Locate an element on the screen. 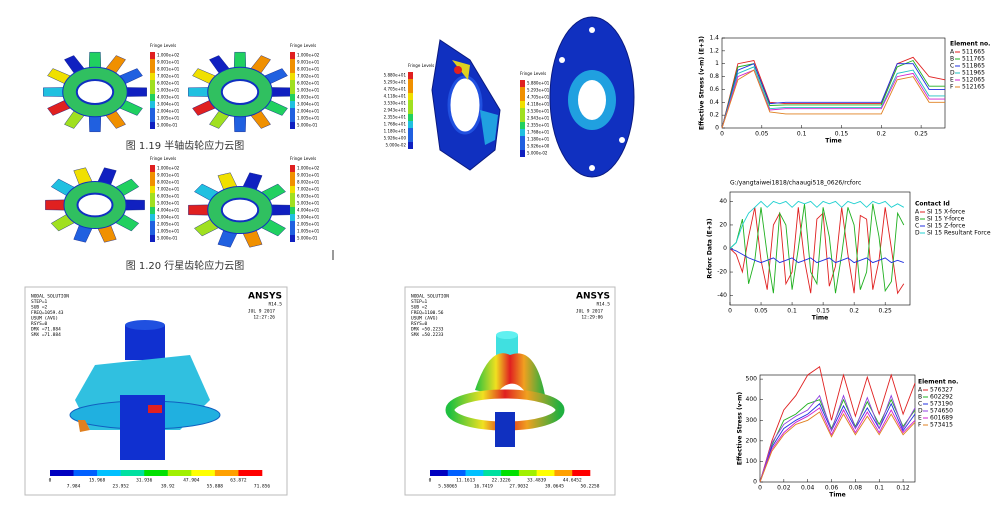 This screenshot has height=508, width=1000. solution-info: SMX =71.884 is located at coordinates (46, 335).